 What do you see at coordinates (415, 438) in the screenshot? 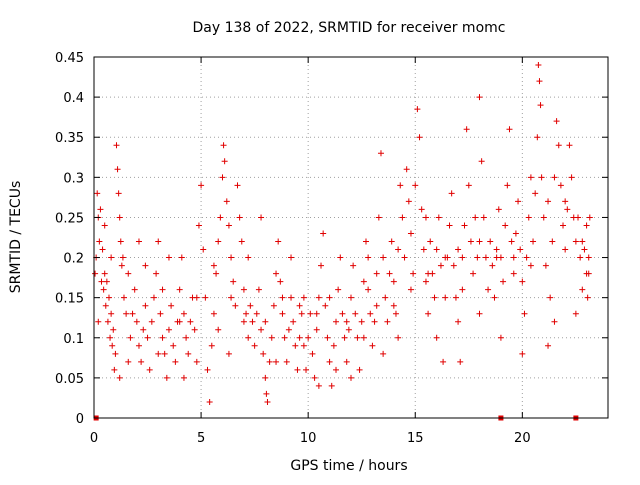
I see `x-tick-label: 15` at bounding box center [415, 438].